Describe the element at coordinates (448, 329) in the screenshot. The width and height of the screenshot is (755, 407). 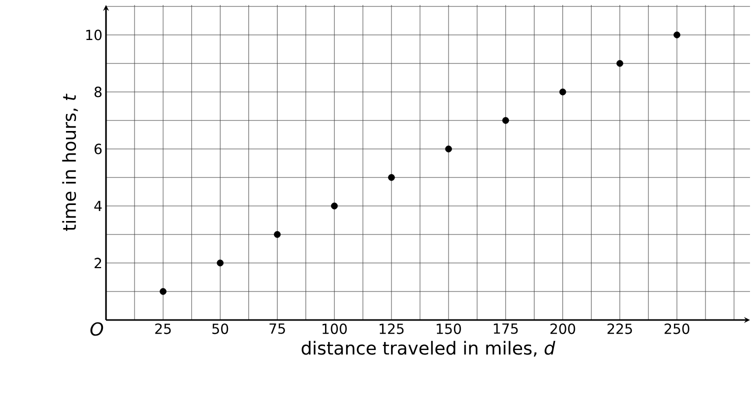
I see `x-tick-label: 150` at that location.